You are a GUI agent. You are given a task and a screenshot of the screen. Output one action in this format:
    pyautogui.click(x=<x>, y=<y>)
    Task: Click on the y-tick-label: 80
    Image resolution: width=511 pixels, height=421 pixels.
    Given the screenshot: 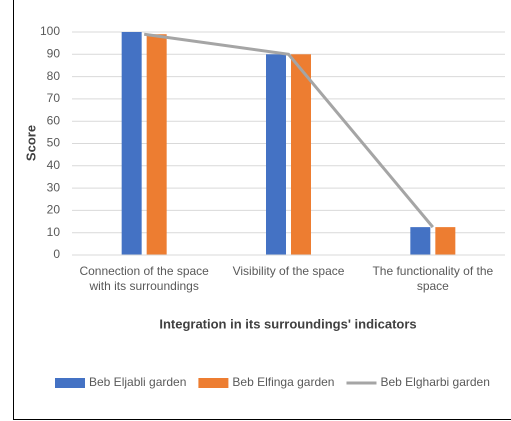 What is the action you would take?
    pyautogui.click(x=54, y=76)
    